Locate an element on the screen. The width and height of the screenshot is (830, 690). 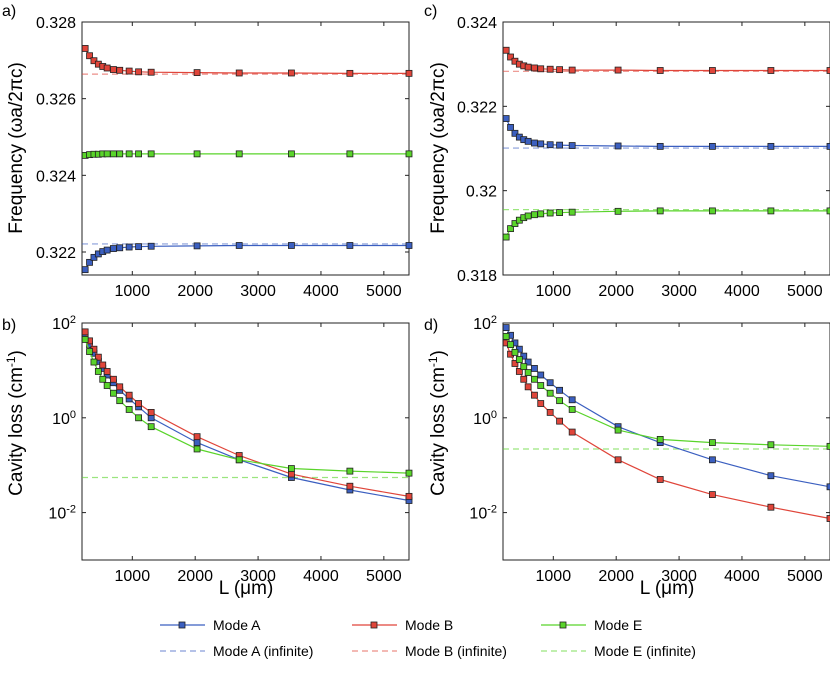
y-tick-label-p0-2: 0.326 is located at coordinates (56, 100).